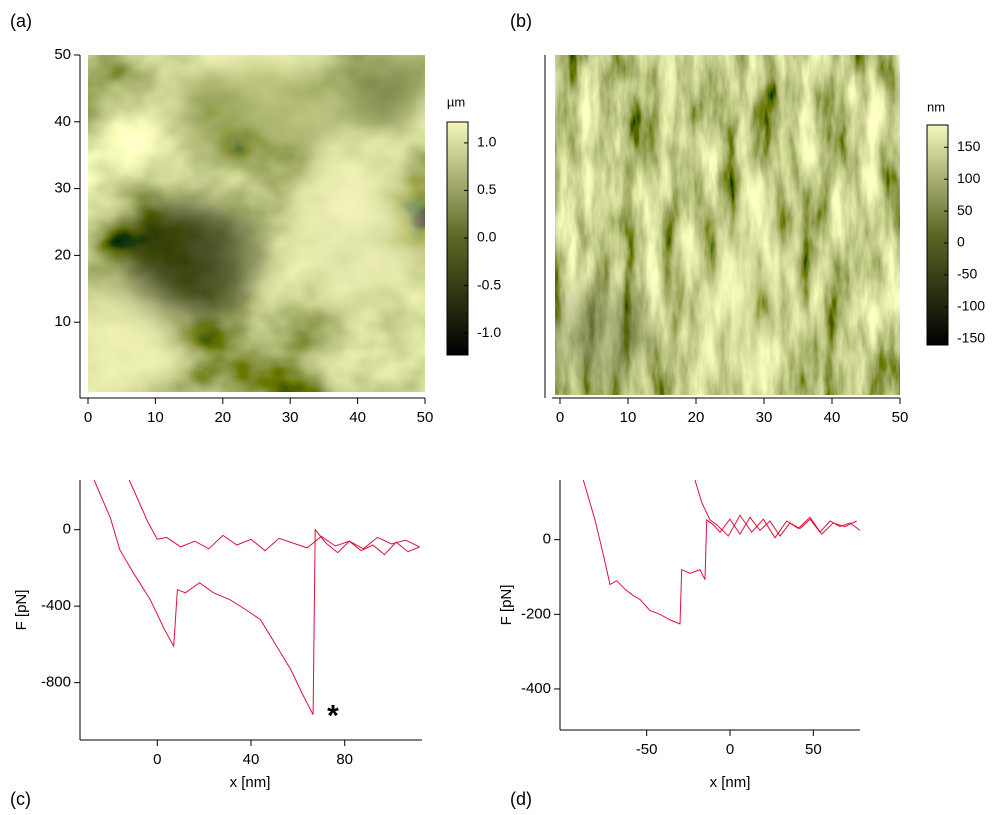  Describe the element at coordinates (21, 21) in the screenshot. I see `panel-label: (a)` at that location.